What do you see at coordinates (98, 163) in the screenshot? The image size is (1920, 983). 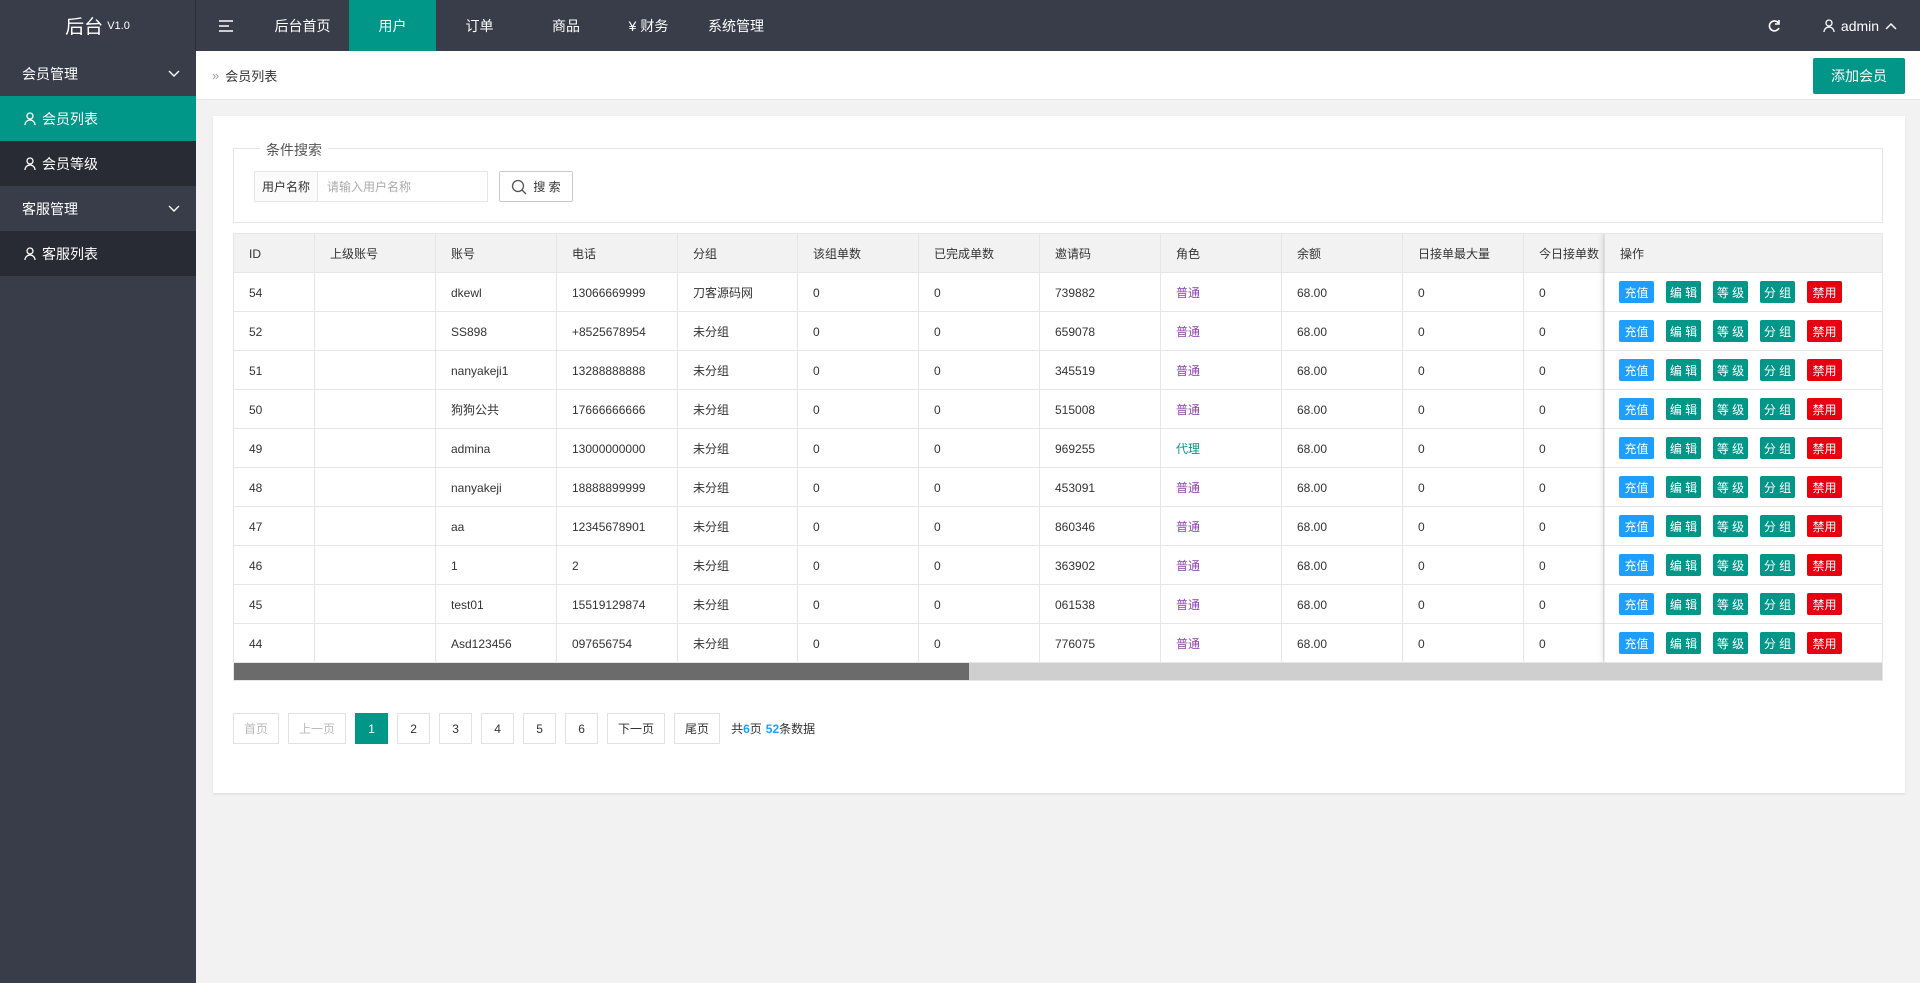 I see `sidebar-item: 会员等级` at bounding box center [98, 163].